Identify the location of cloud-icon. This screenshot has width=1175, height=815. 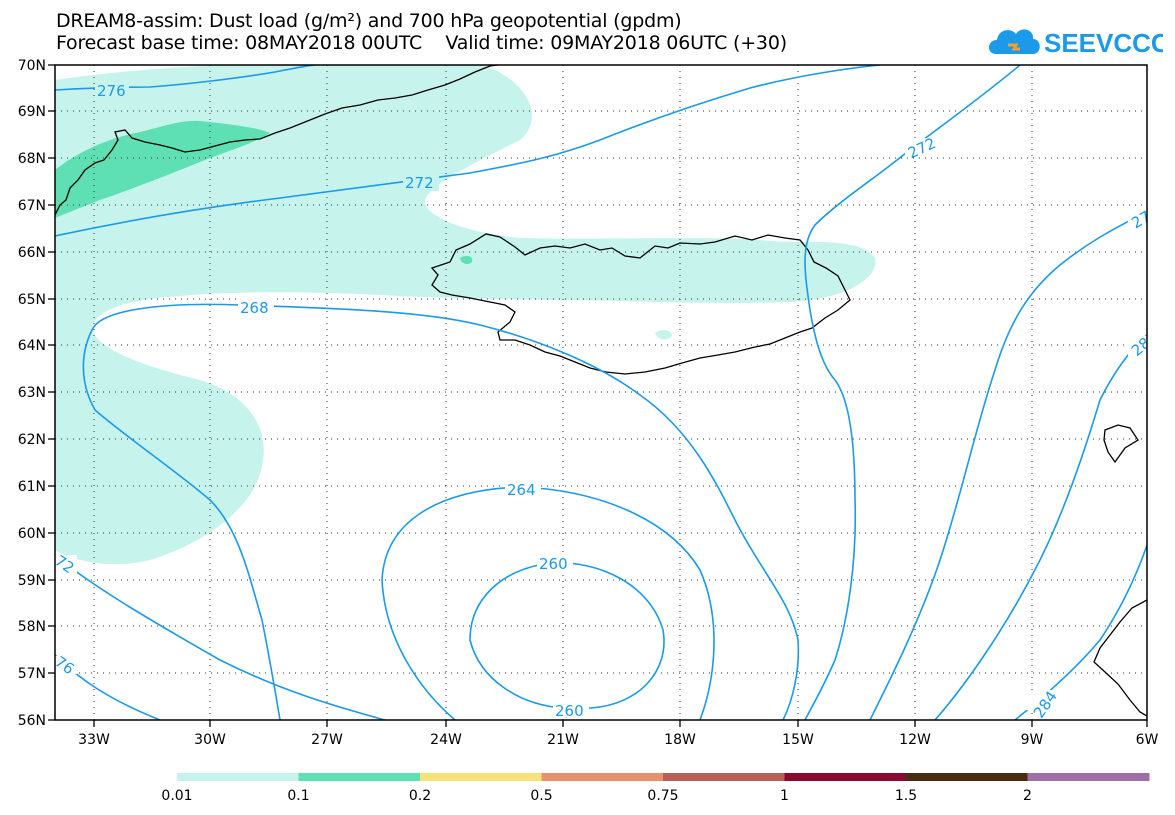
(1014, 41).